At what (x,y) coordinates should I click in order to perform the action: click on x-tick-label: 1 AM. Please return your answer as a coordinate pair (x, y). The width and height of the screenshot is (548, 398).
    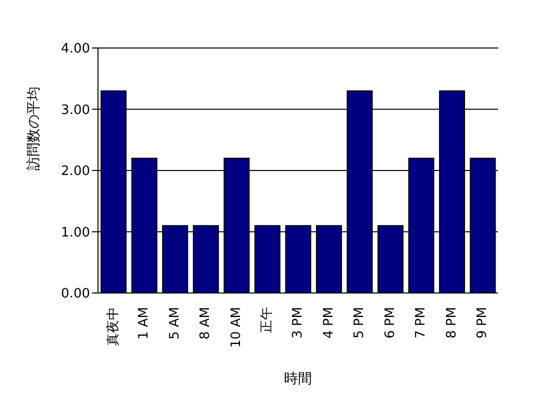
    Looking at the image, I should click on (144, 323).